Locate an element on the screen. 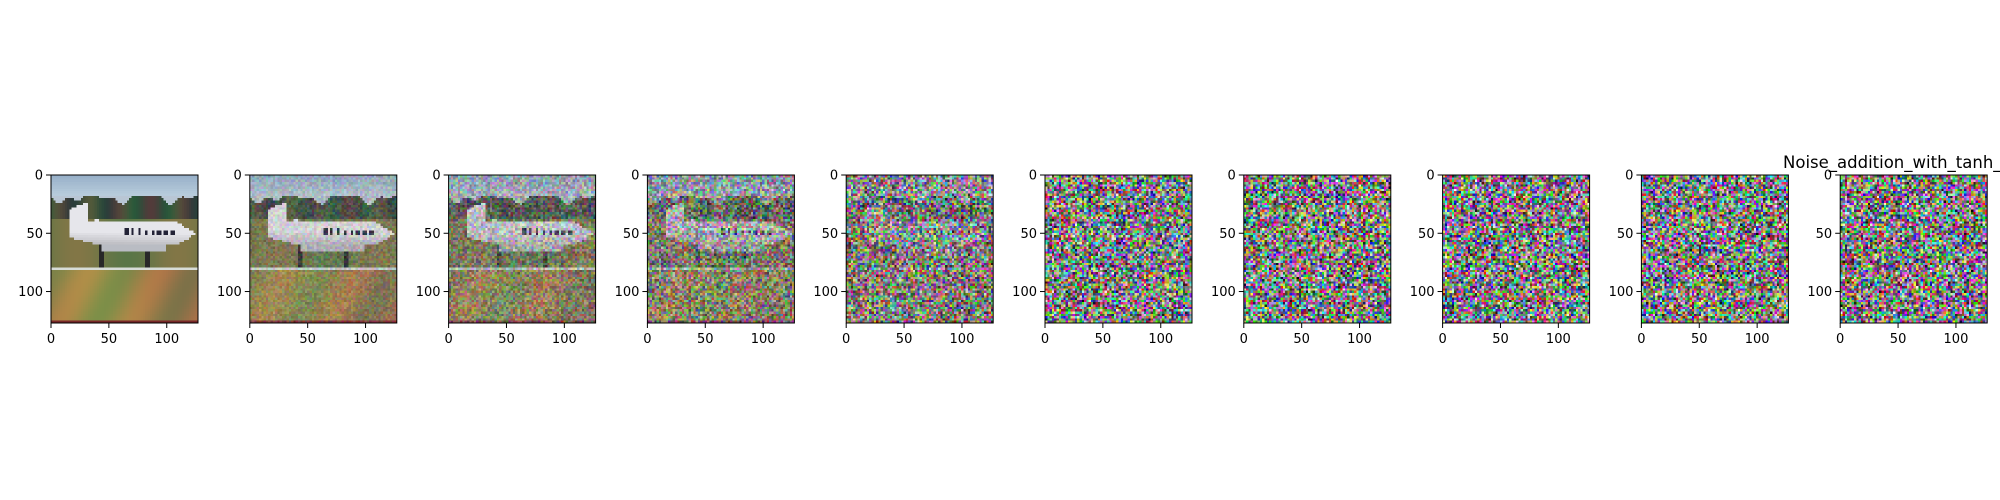 This screenshot has height=500, width=2000. chart-title: Noise_addition_with_tanh_ is located at coordinates (1891, 163).